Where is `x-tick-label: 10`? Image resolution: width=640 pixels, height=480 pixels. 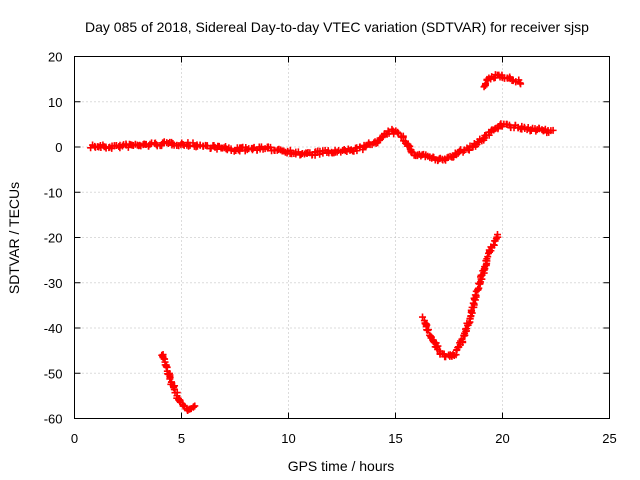 x-tick-label: 10 is located at coordinates (288, 438).